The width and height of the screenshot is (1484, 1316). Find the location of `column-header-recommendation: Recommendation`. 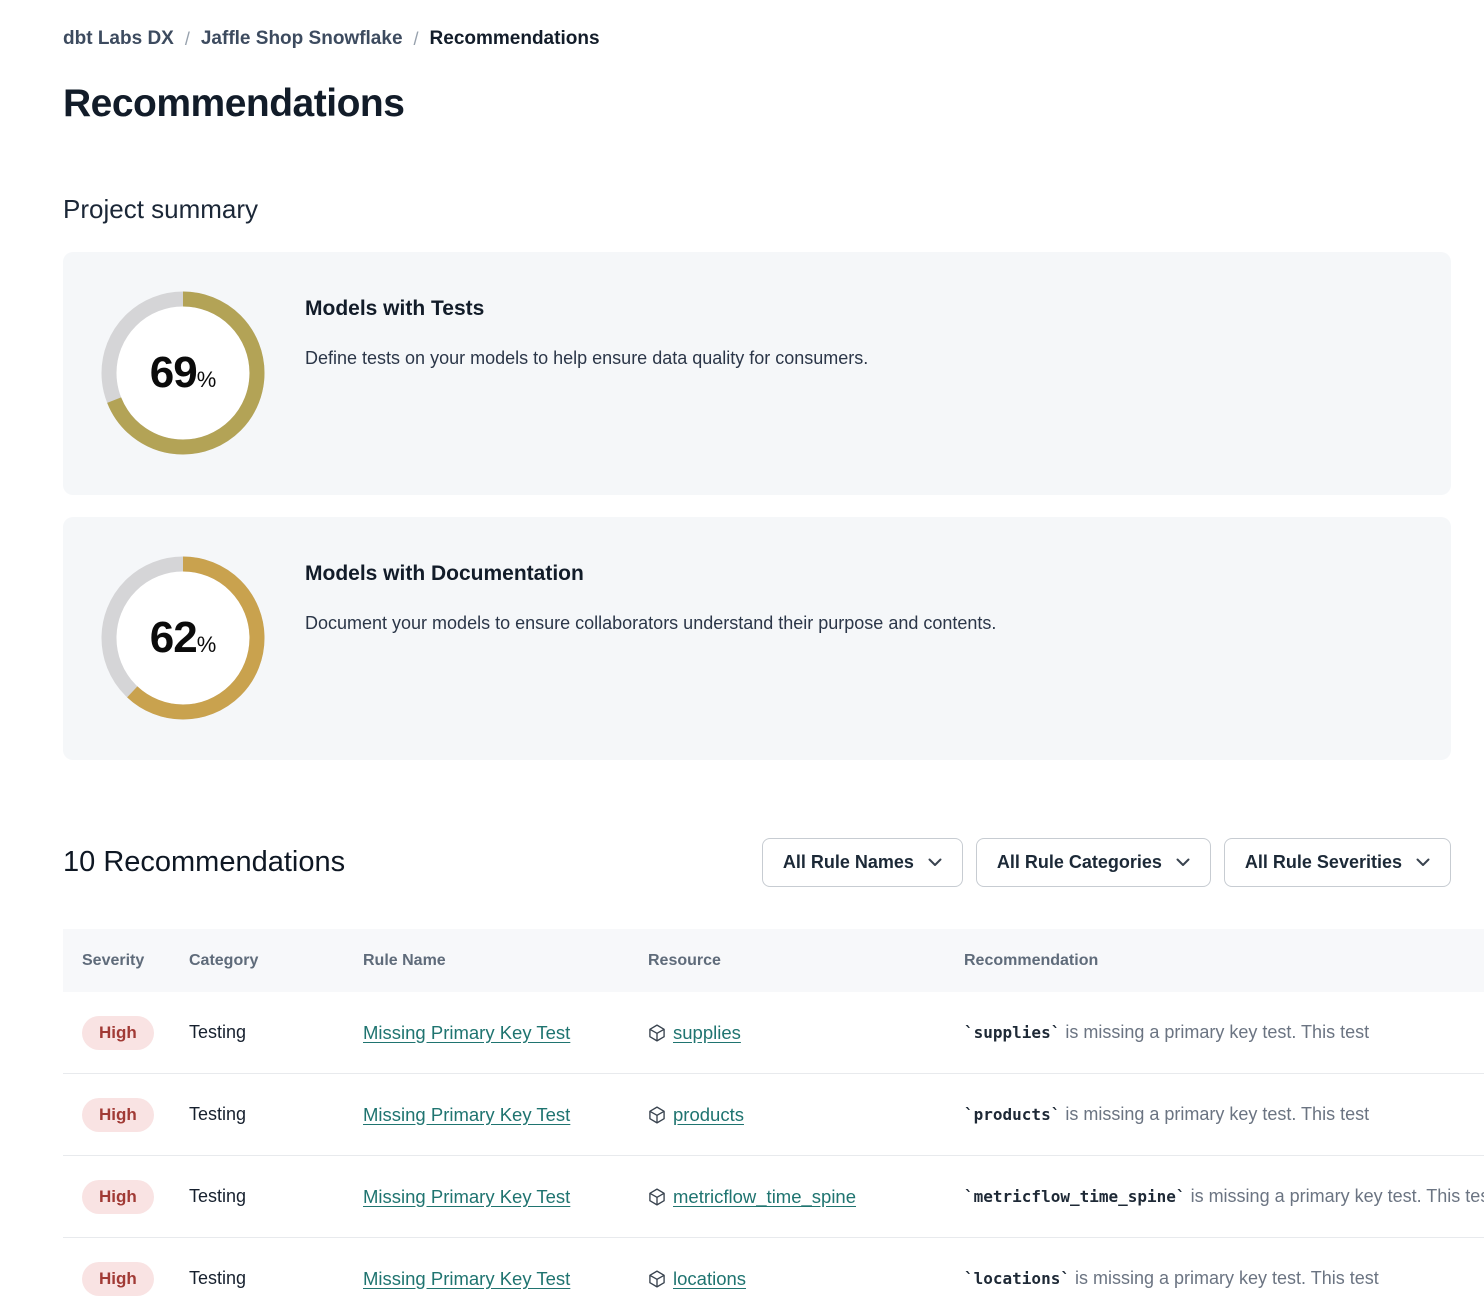

column-header-recommendation: Recommendation is located at coordinates (1031, 960).